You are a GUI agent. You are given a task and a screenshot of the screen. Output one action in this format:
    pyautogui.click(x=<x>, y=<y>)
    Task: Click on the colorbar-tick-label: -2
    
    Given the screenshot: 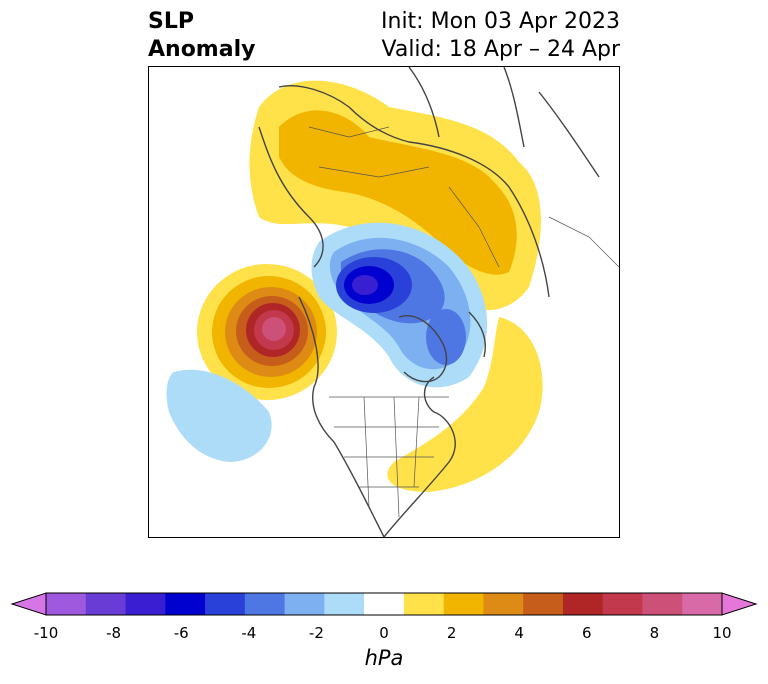 What is the action you would take?
    pyautogui.click(x=316, y=633)
    